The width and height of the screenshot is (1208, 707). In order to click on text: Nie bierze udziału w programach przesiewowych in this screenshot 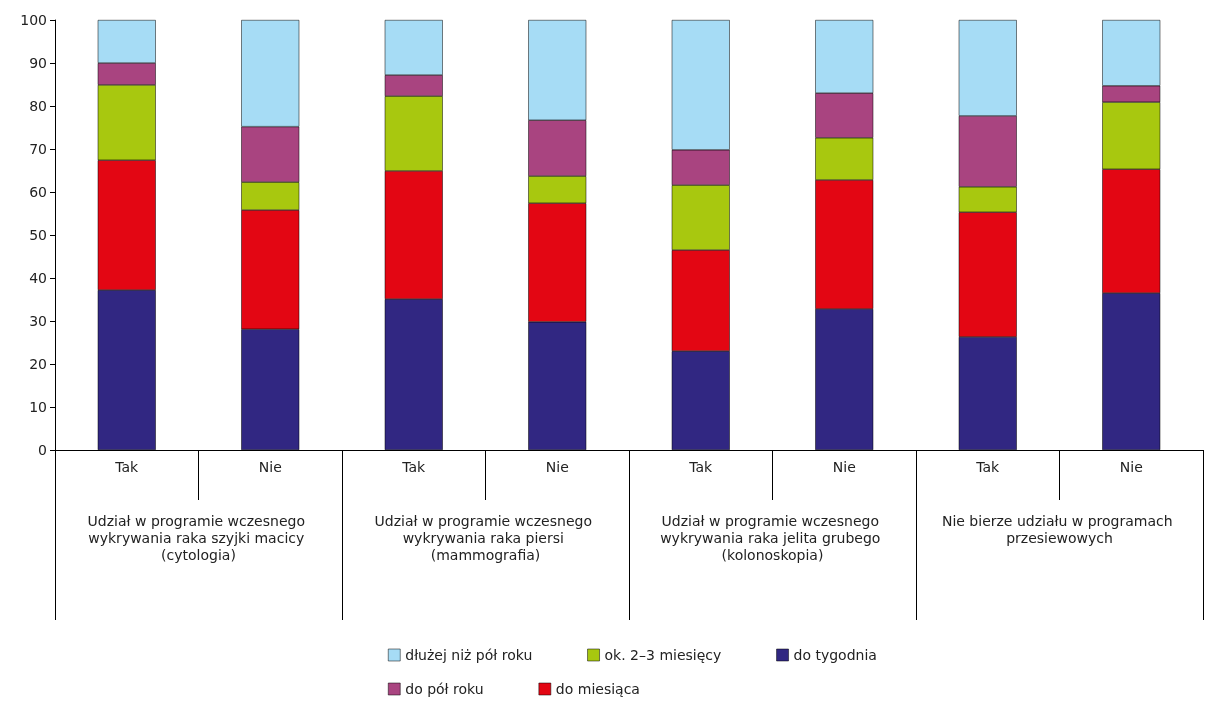, I will do `click(1059, 529)`.